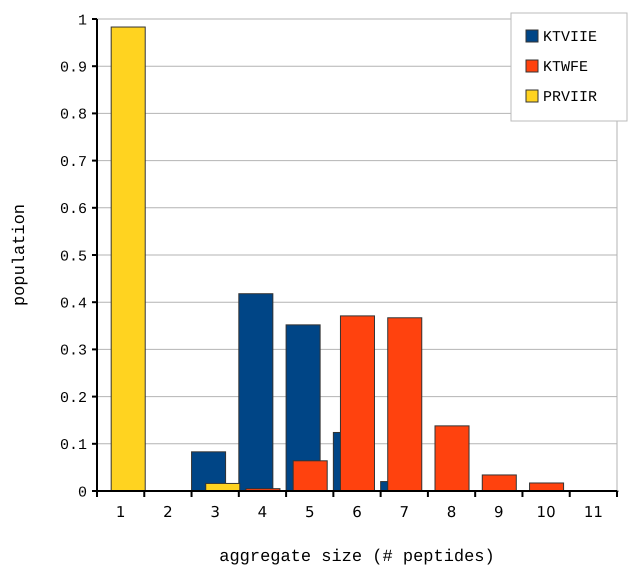  I want to click on legend-label: KTVIIE, so click(570, 37).